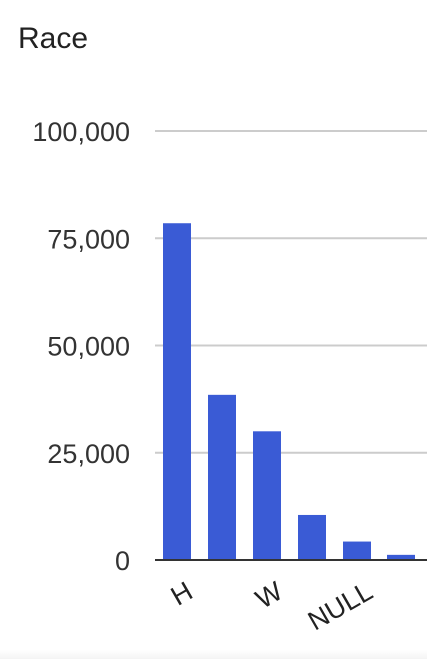 This screenshot has height=659, width=427. Describe the element at coordinates (81, 132) in the screenshot. I see `y-tick-label: 100,000` at that location.